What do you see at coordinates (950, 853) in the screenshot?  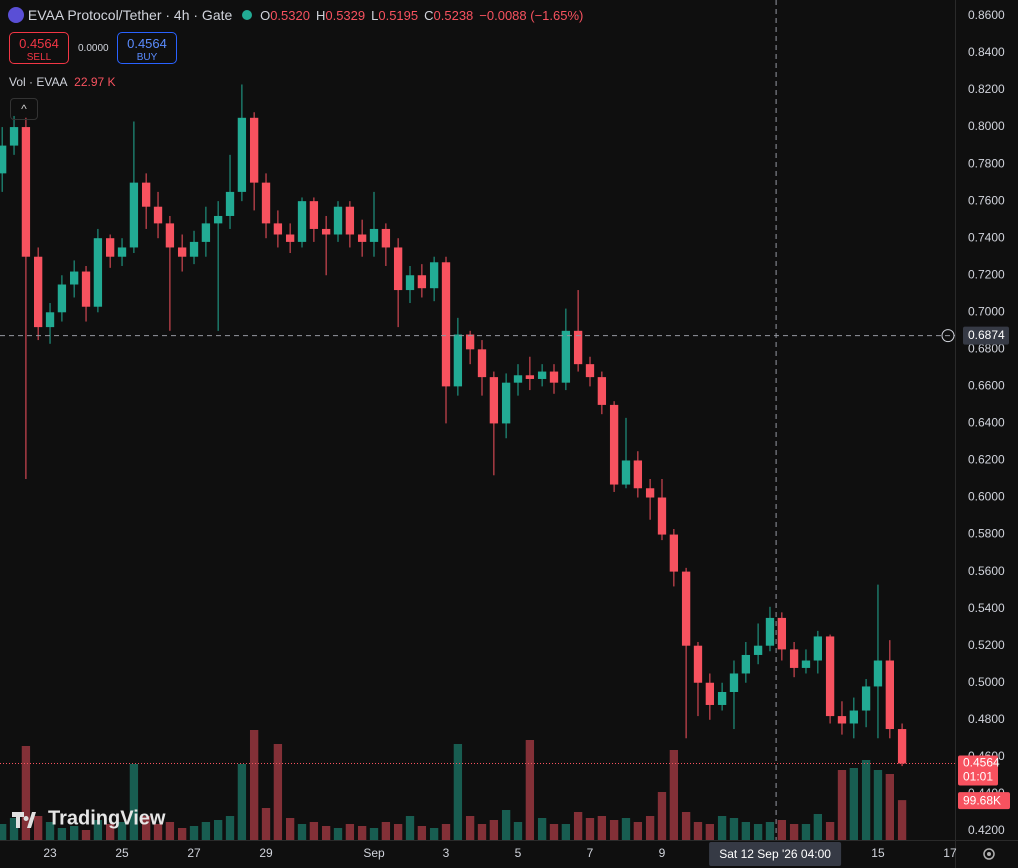 I see `x-tick-label: 17` at bounding box center [950, 853].